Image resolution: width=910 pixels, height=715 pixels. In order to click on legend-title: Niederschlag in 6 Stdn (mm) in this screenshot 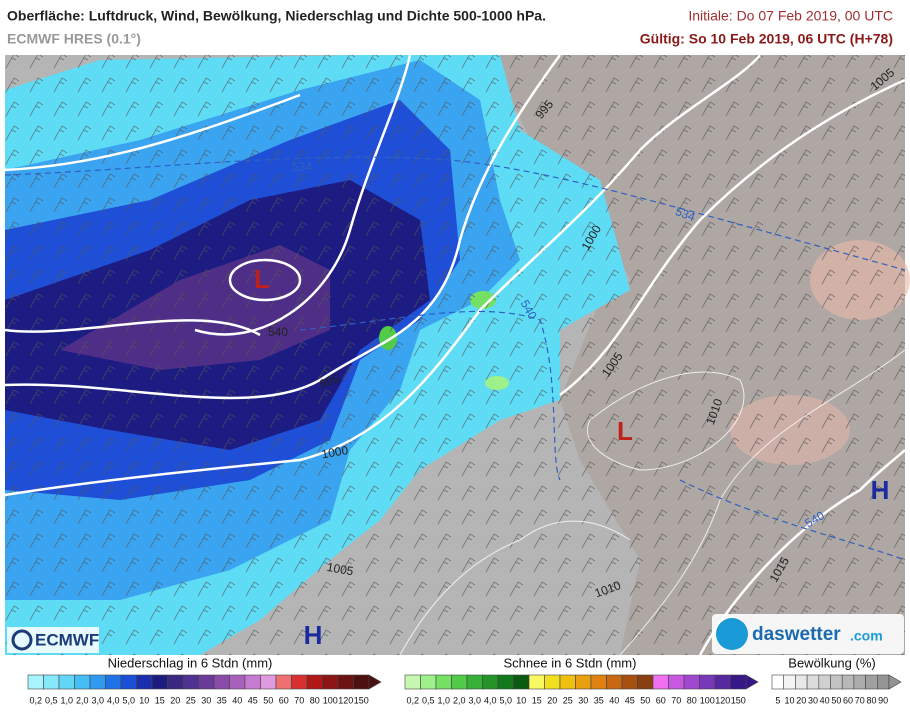, I will do `click(190, 662)`.